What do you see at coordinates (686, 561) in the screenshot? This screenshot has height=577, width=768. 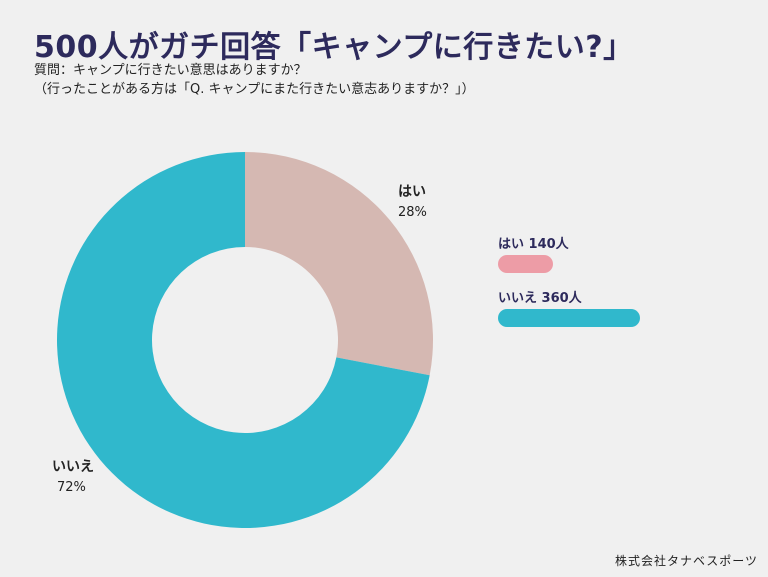 I see `company-footer: 株式会社タナベスポーツ` at bounding box center [686, 561].